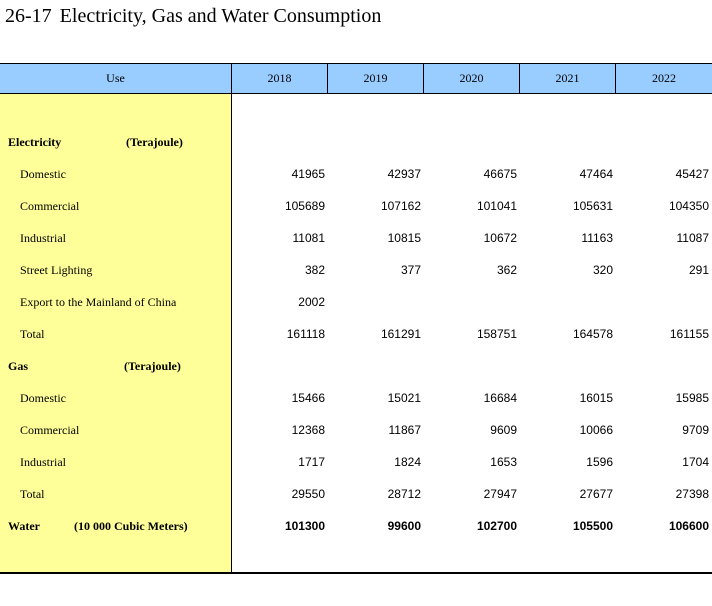  I want to click on cell-2021: 105631, so click(592, 206).